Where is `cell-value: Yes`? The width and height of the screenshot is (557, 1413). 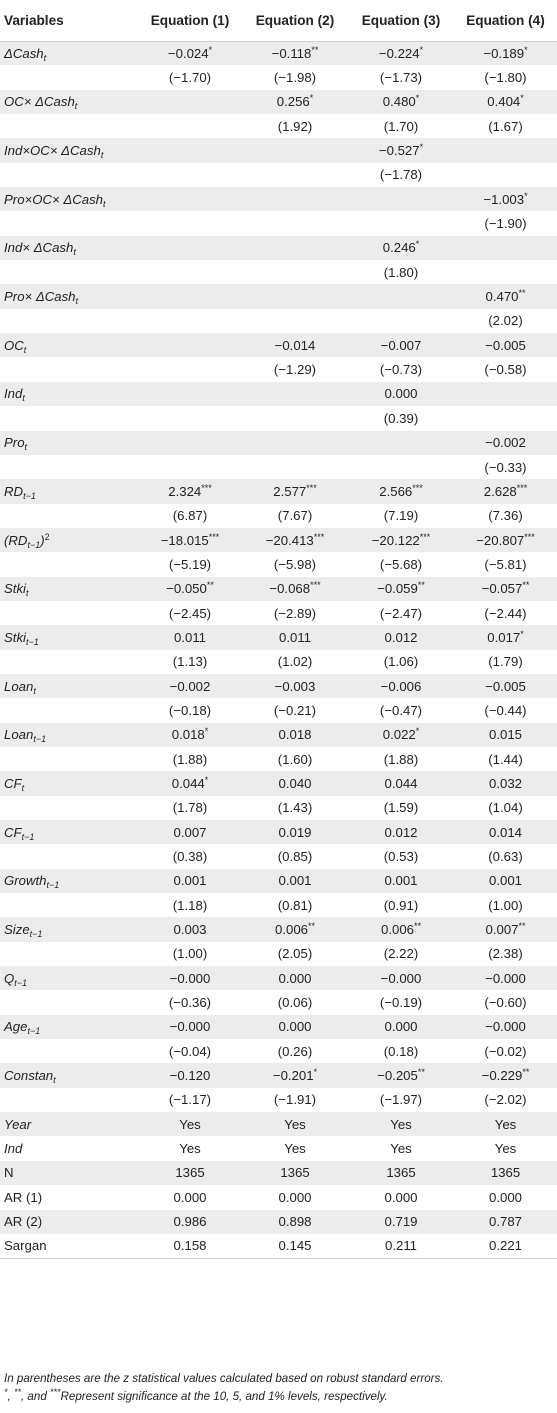 cell-value: Yes is located at coordinates (295, 1124).